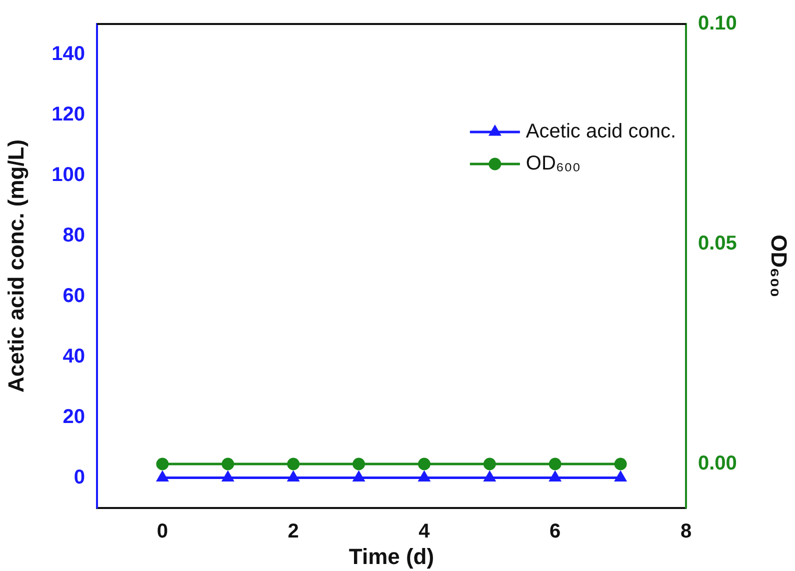  Describe the element at coordinates (68, 175) in the screenshot. I see `y-tick-label: 100` at that location.